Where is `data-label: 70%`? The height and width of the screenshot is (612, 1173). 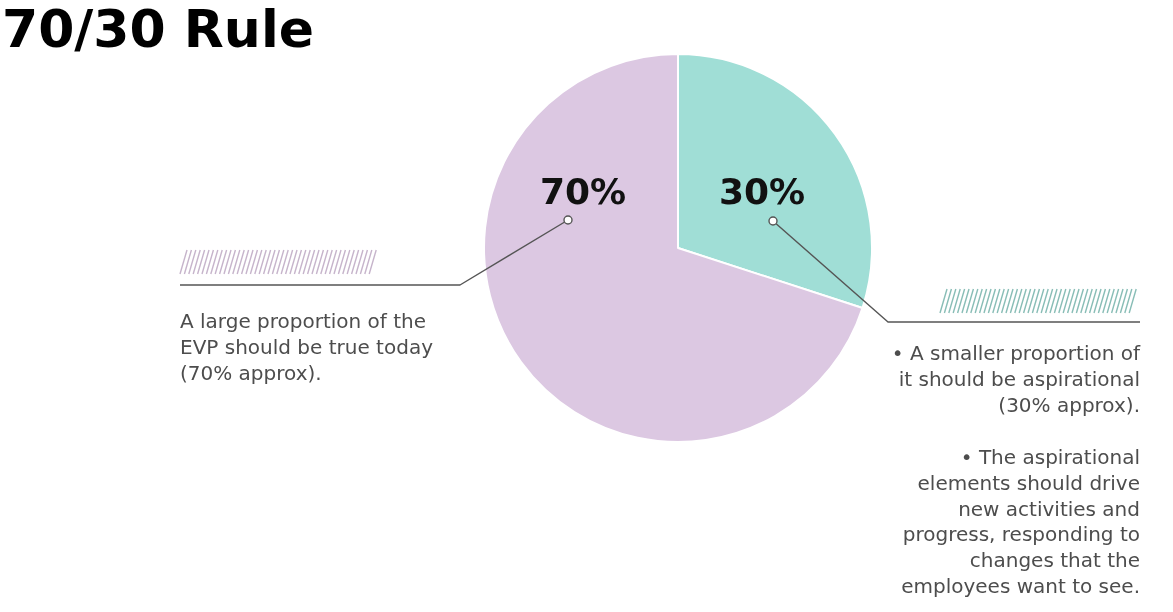
data-label: 70% is located at coordinates (583, 191).